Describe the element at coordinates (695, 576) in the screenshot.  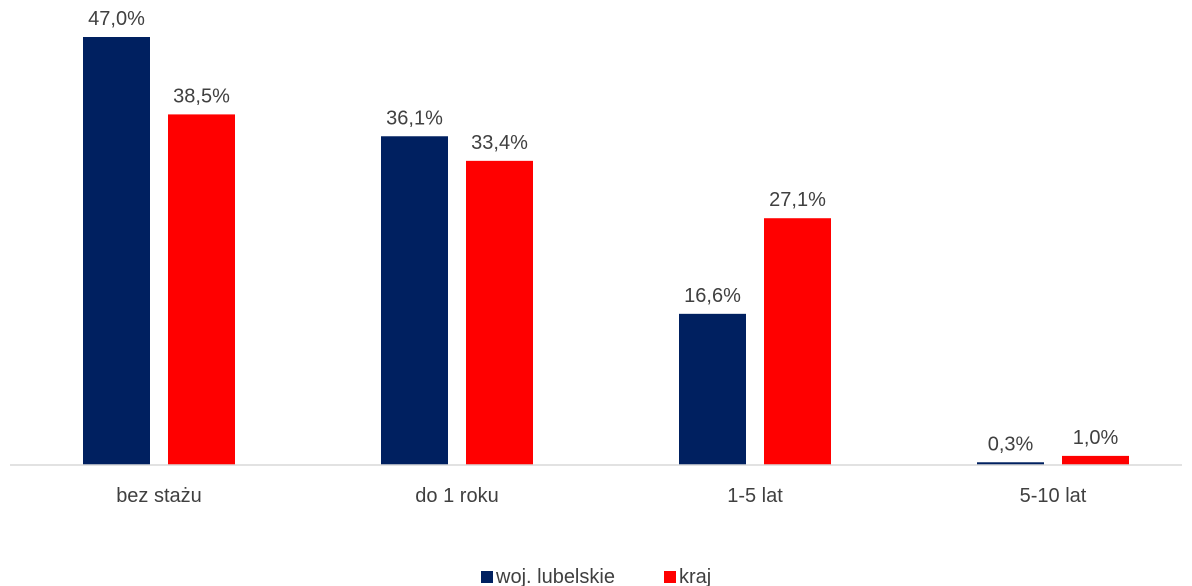
I see `legend-label-kraj: kraj` at that location.